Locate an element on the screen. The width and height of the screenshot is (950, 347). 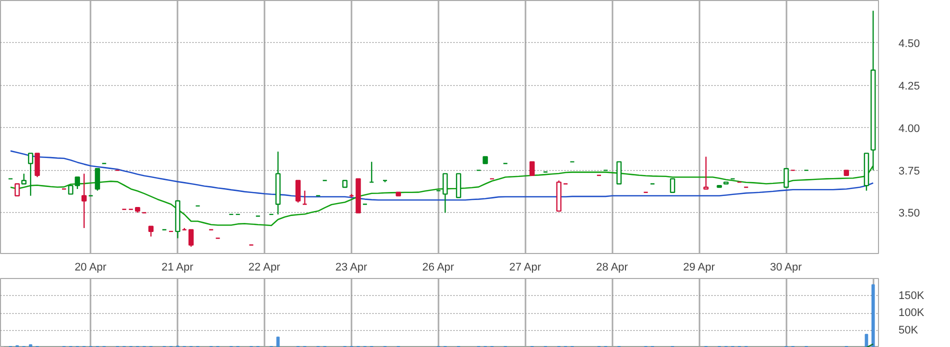
x-tick-label: 29 Apr is located at coordinates (699, 268).